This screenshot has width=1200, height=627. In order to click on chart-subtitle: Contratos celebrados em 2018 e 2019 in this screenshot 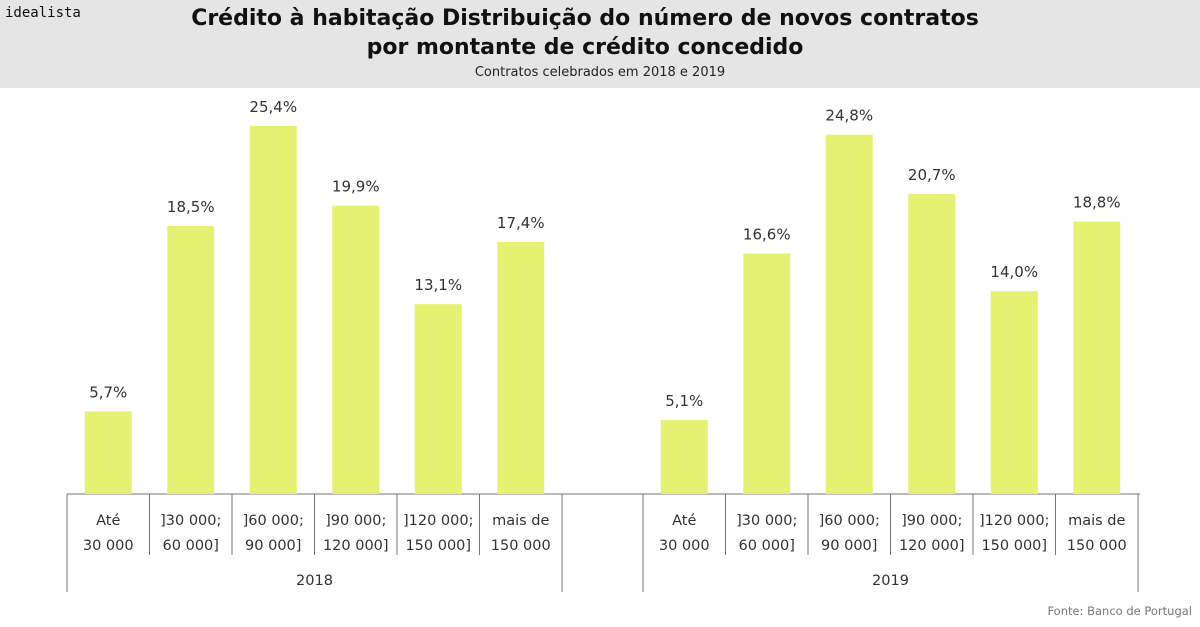, I will do `click(600, 72)`.